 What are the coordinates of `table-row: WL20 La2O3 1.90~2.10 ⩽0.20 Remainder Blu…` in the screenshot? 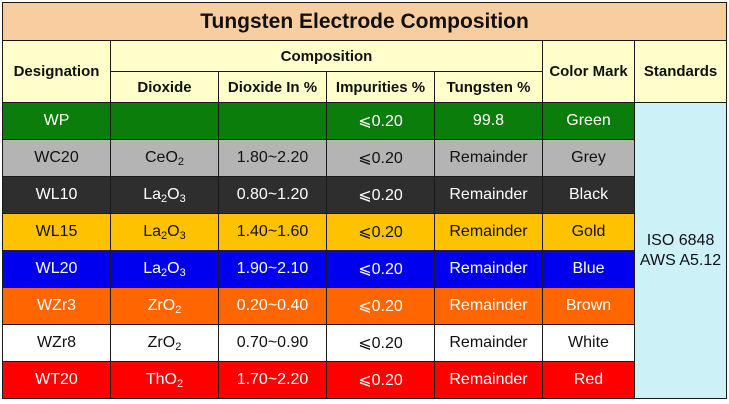 It's located at (364, 269).